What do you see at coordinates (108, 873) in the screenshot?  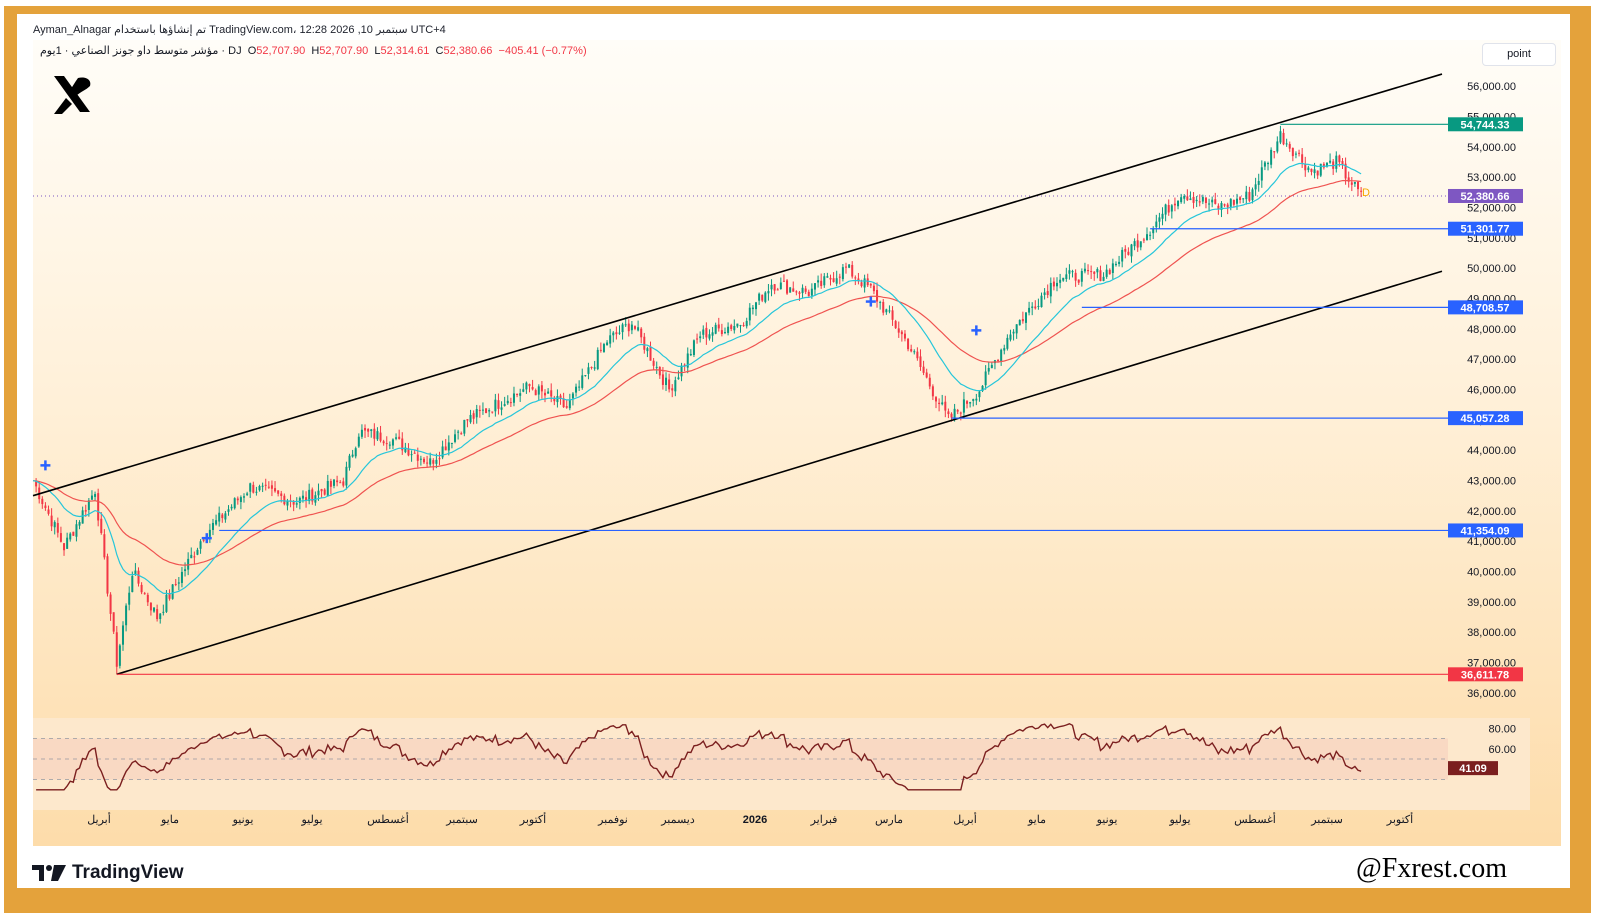 I see `tradingview-logo: TradingView` at bounding box center [108, 873].